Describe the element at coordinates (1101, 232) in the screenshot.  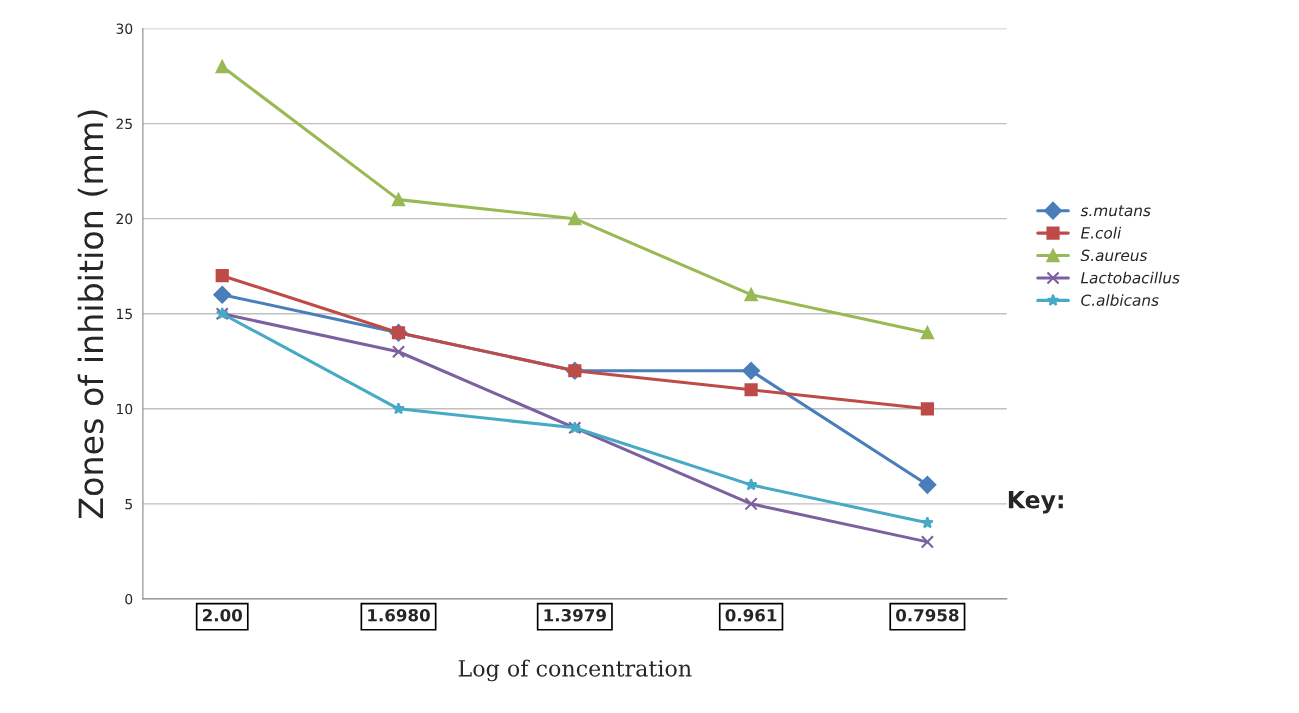
I see `legend-label: E.coli` at that location.